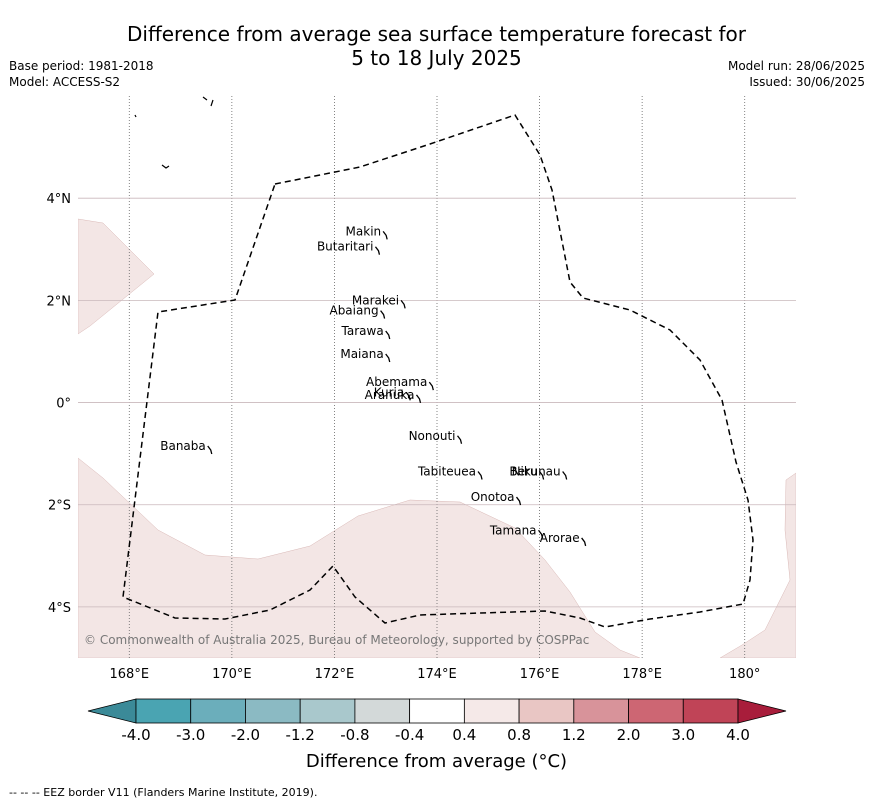 This screenshot has height=804, width=873. Describe the element at coordinates (396, 382) in the screenshot. I see `island-label: Abemama` at that location.